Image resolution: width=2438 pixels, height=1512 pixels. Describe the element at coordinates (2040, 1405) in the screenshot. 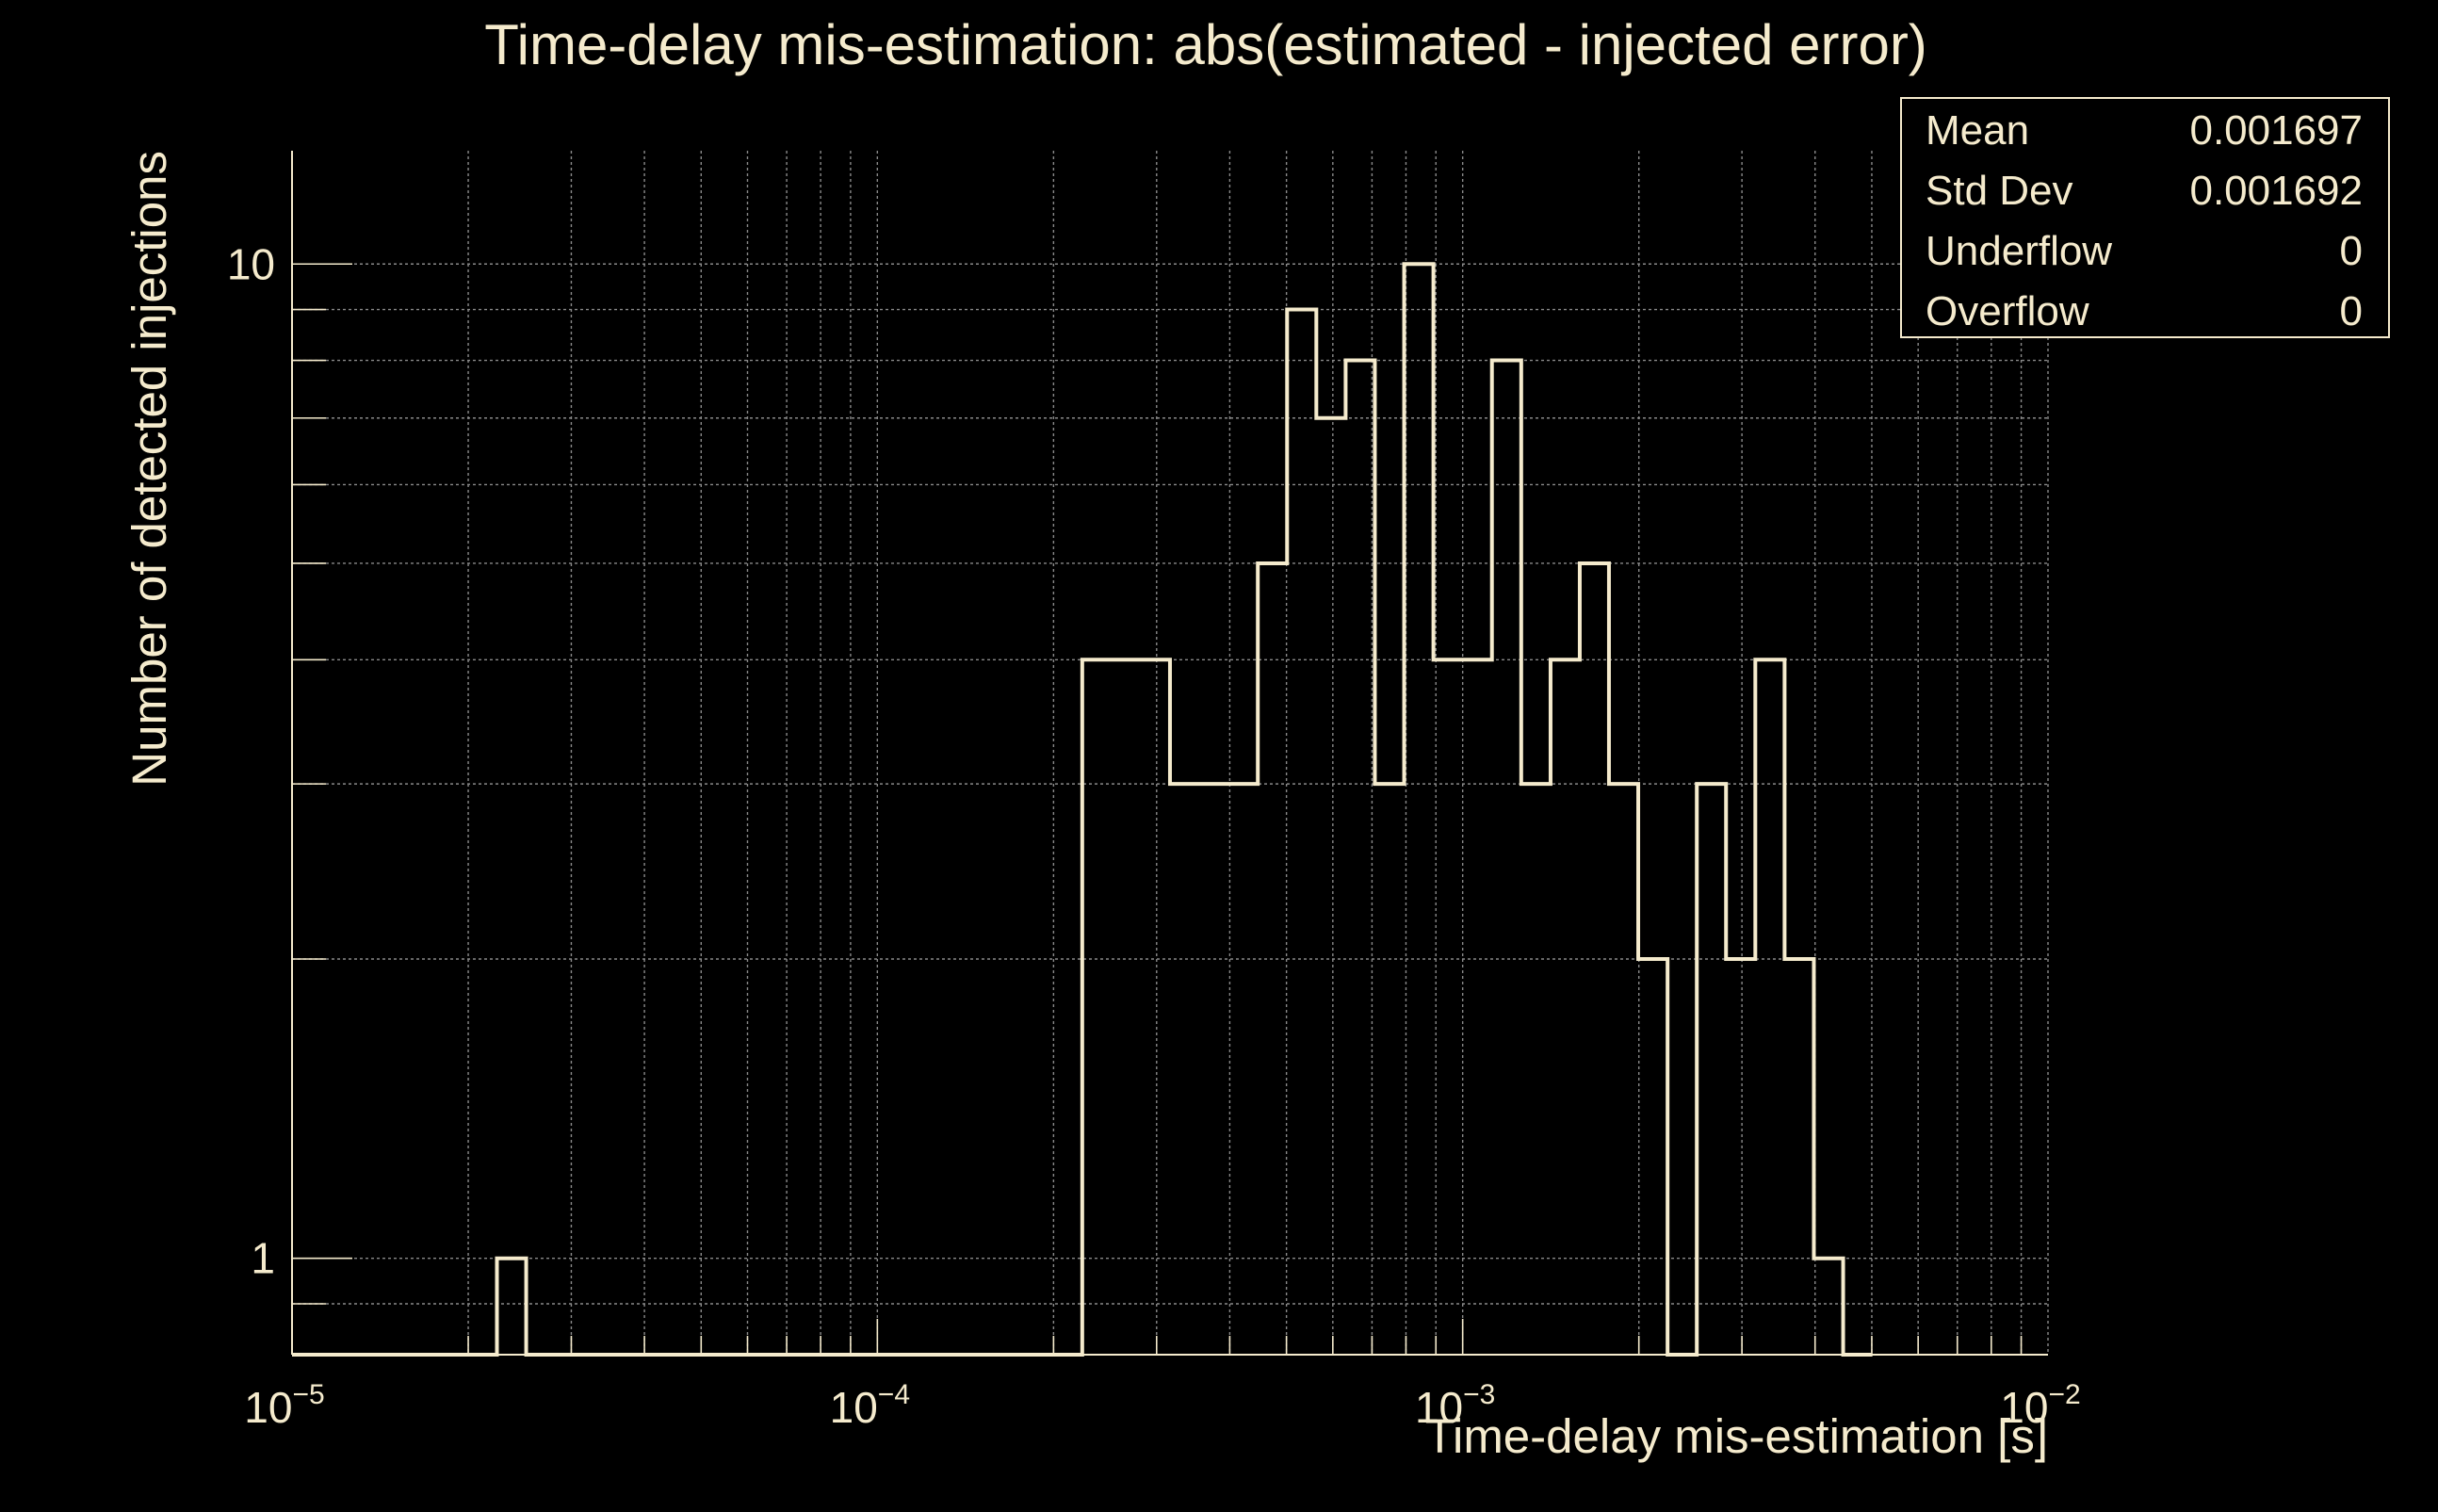

I see `x-tick-label: 10⁻²` at that location.